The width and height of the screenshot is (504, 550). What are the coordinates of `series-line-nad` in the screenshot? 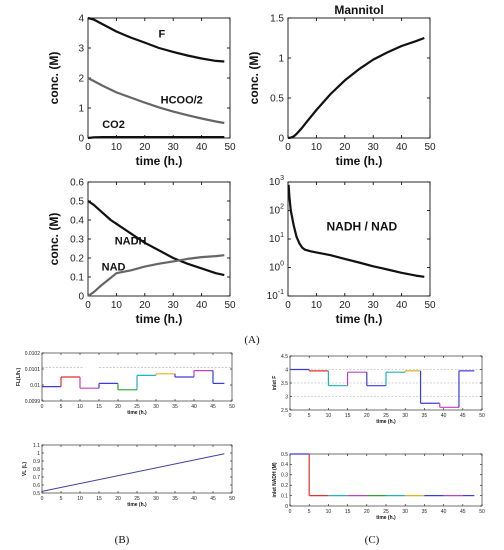 It's located at (156, 275).